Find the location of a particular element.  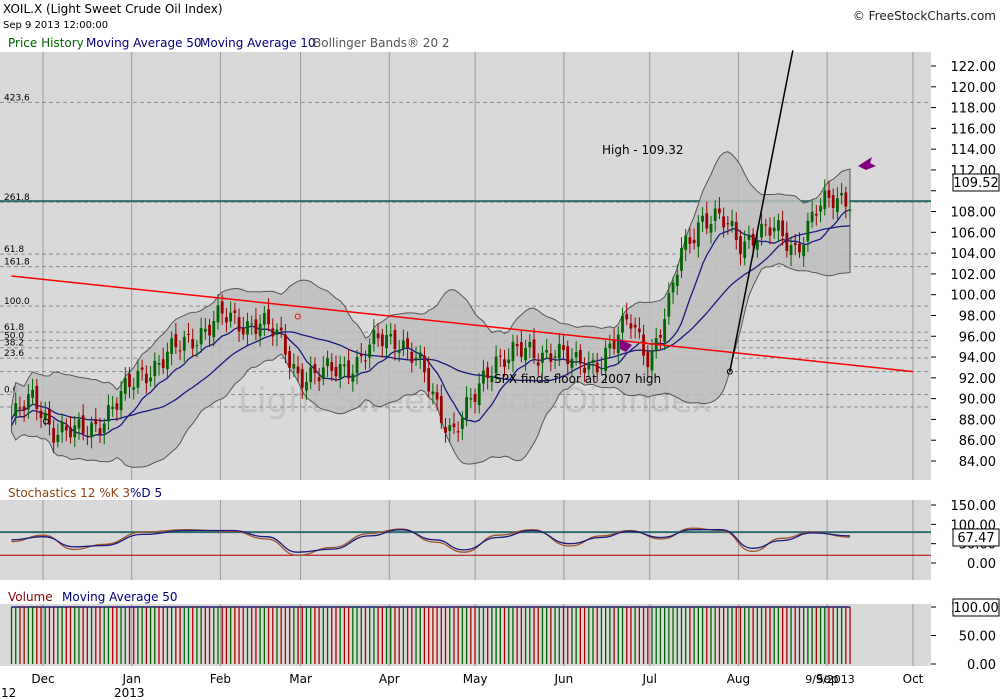

price-y-tick-label: 100.00 is located at coordinates (974, 296).